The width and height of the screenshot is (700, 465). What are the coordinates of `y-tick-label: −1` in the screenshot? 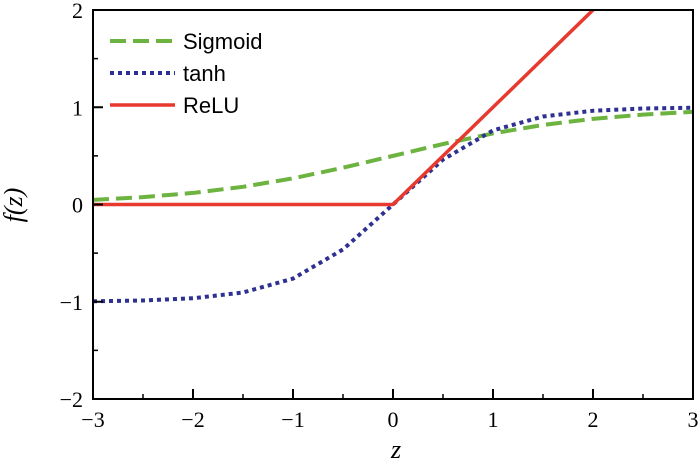 It's located at (71, 302).